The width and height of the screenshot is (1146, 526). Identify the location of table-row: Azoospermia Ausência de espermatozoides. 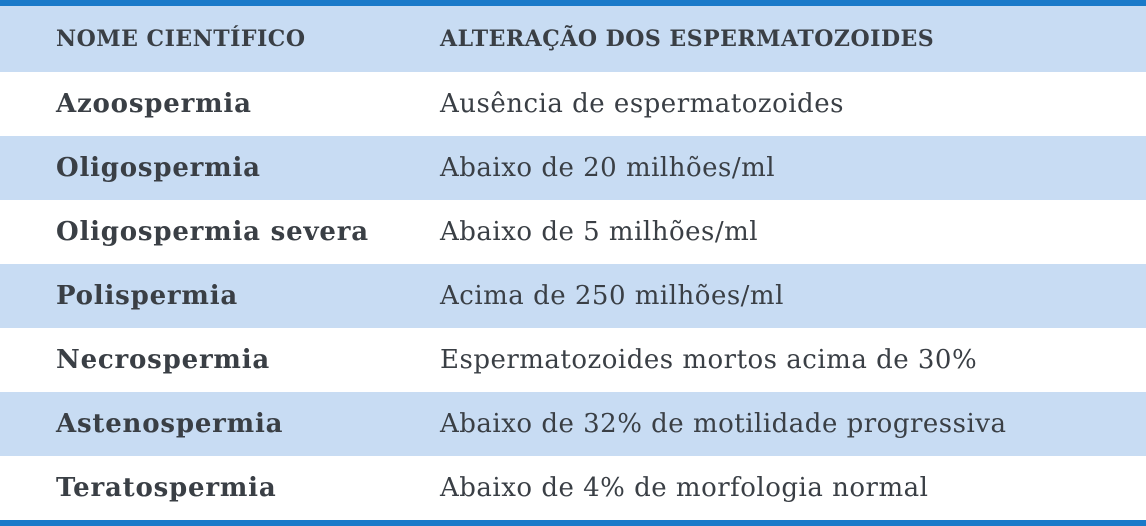
(573, 104).